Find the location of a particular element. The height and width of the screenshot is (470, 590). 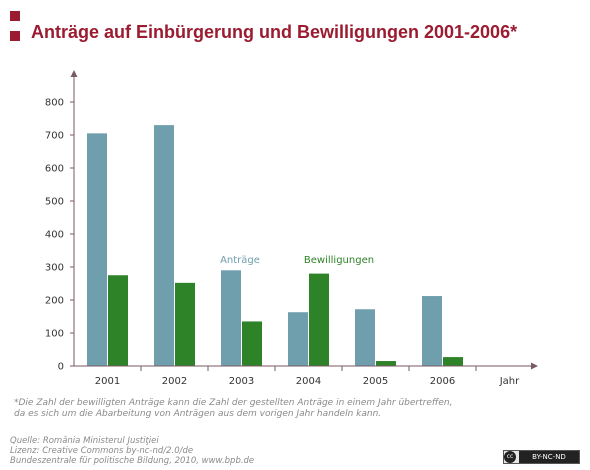

y-tick-label-500: 500 is located at coordinates (54, 202).